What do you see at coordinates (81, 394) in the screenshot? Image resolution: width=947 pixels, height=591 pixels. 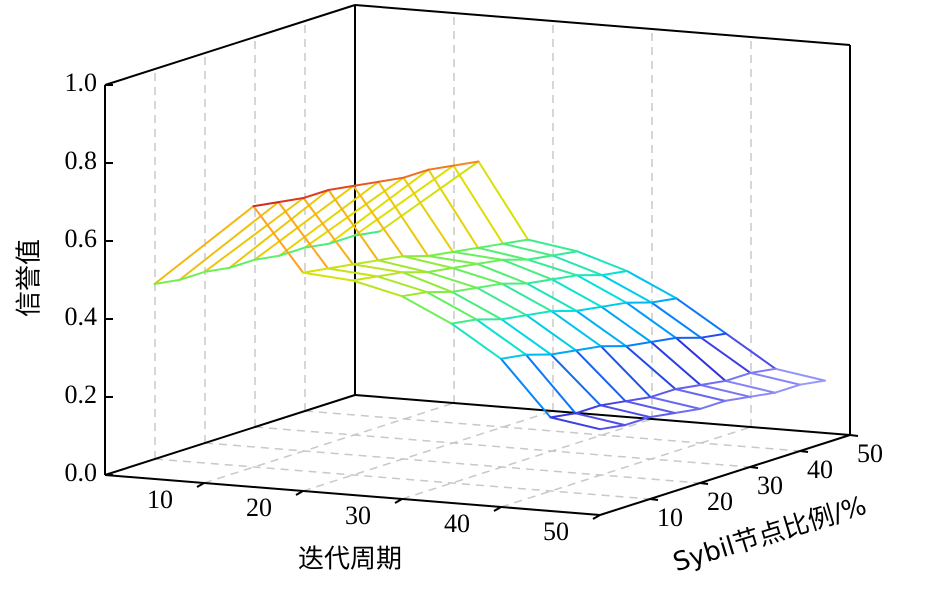 I see `z-tick-label: 0.2` at bounding box center [81, 394].